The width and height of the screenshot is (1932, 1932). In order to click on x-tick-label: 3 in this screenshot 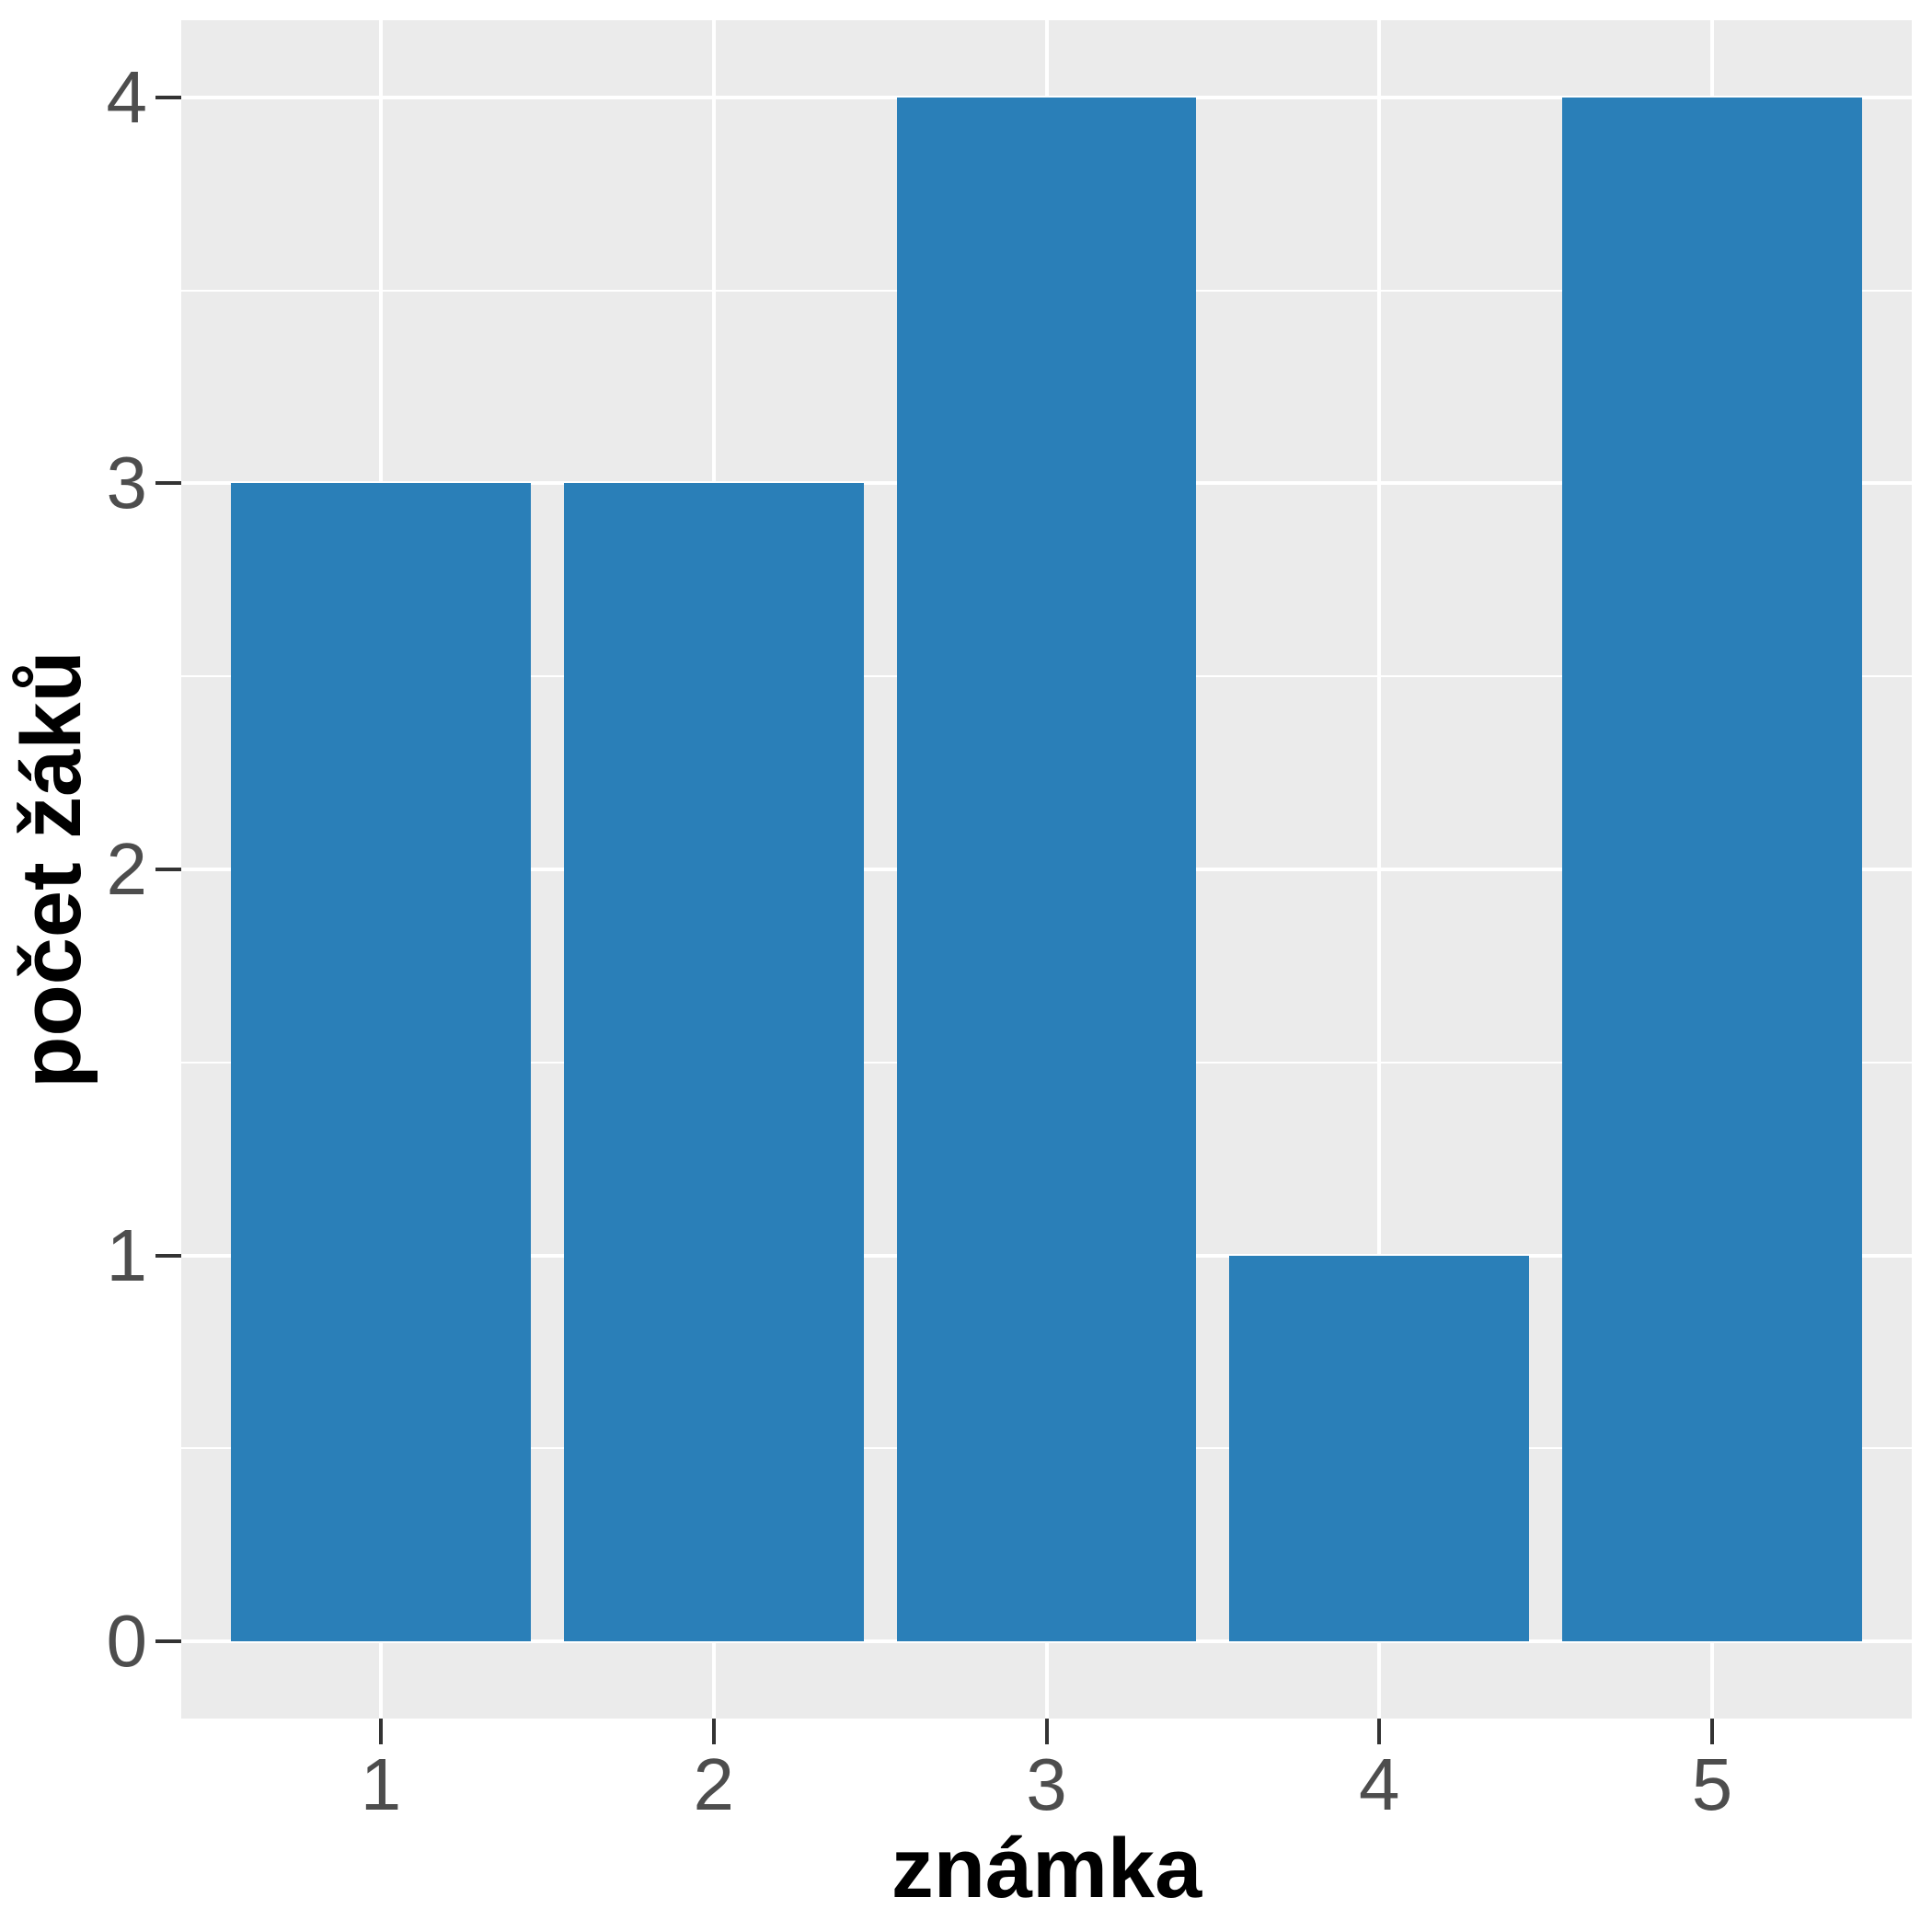, I will do `click(1046, 1784)`.